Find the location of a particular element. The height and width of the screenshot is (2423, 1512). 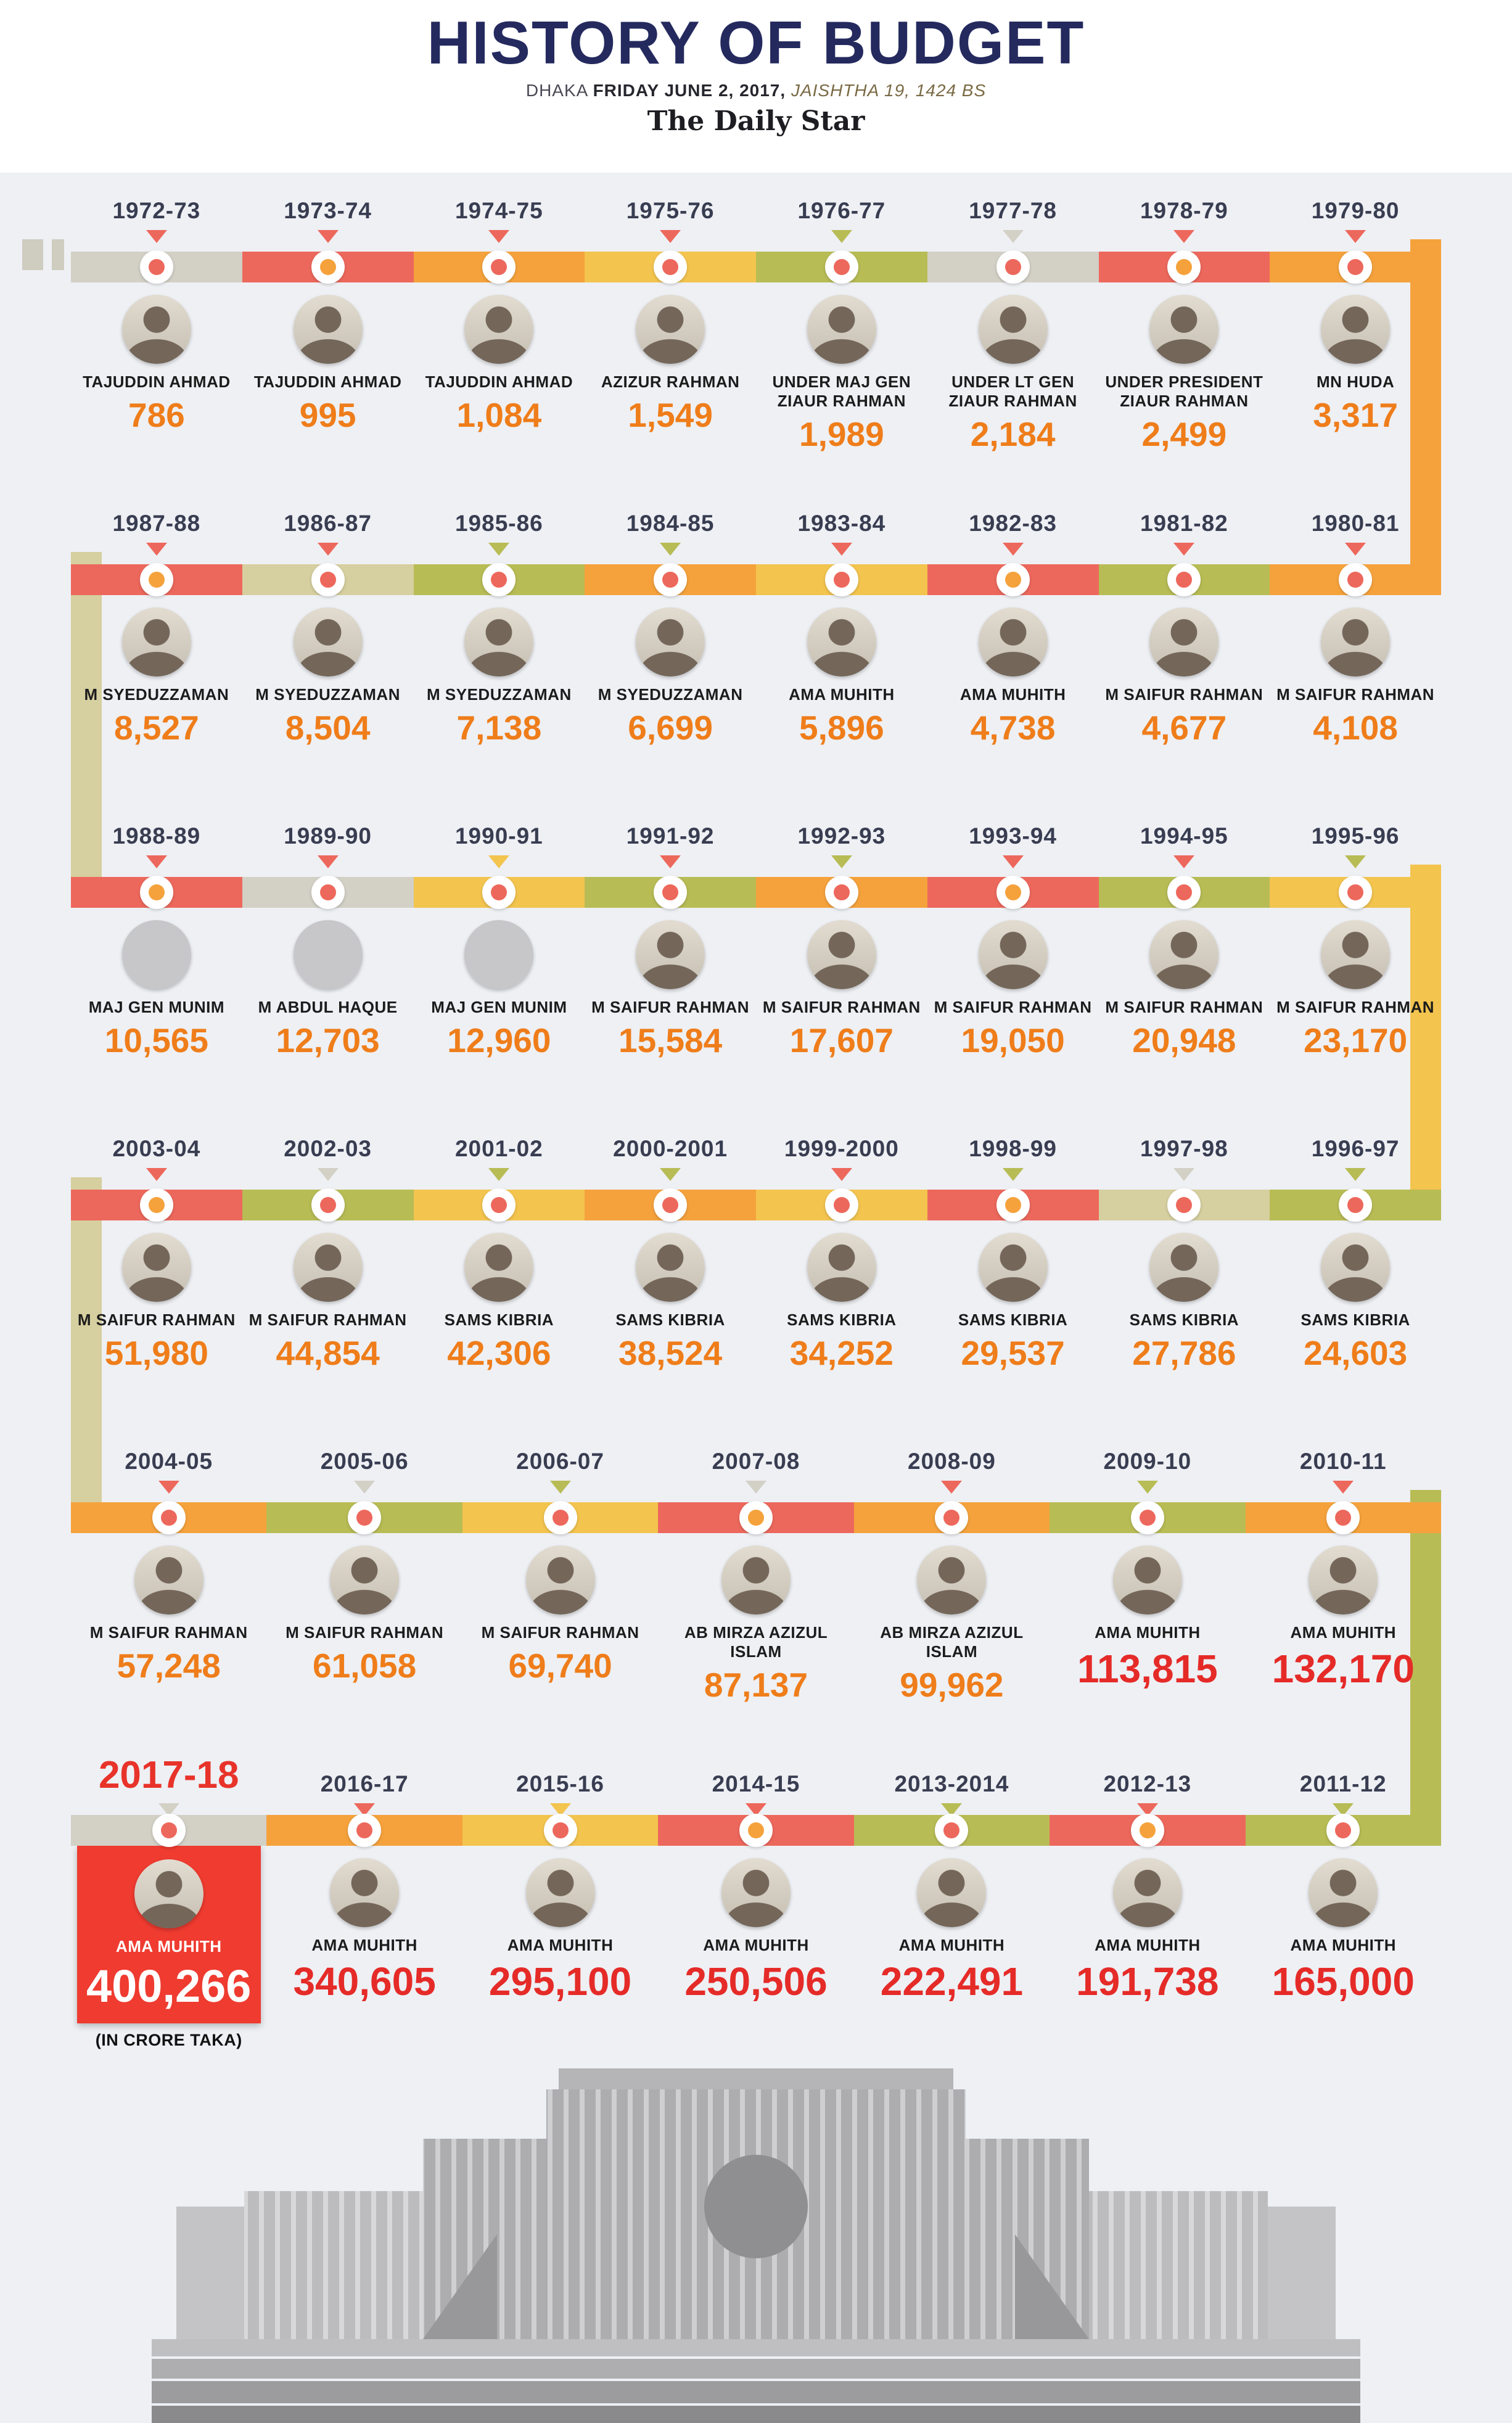

minister-name: M SYEDUZZAMAN is located at coordinates (327, 694).